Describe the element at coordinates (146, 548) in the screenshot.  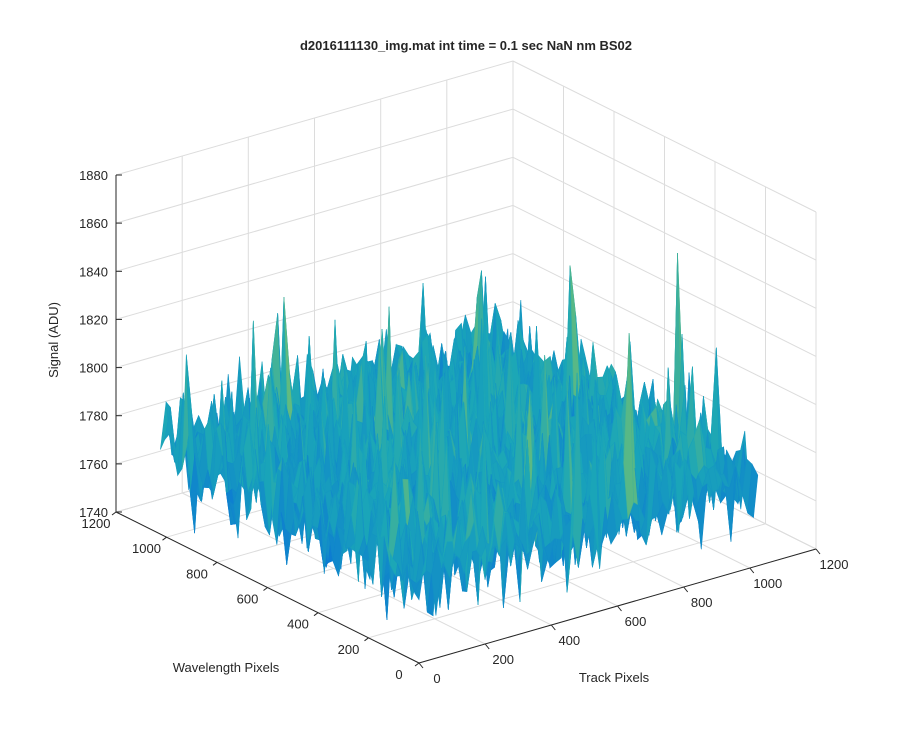
I see `y-tick-label: 1000` at that location.